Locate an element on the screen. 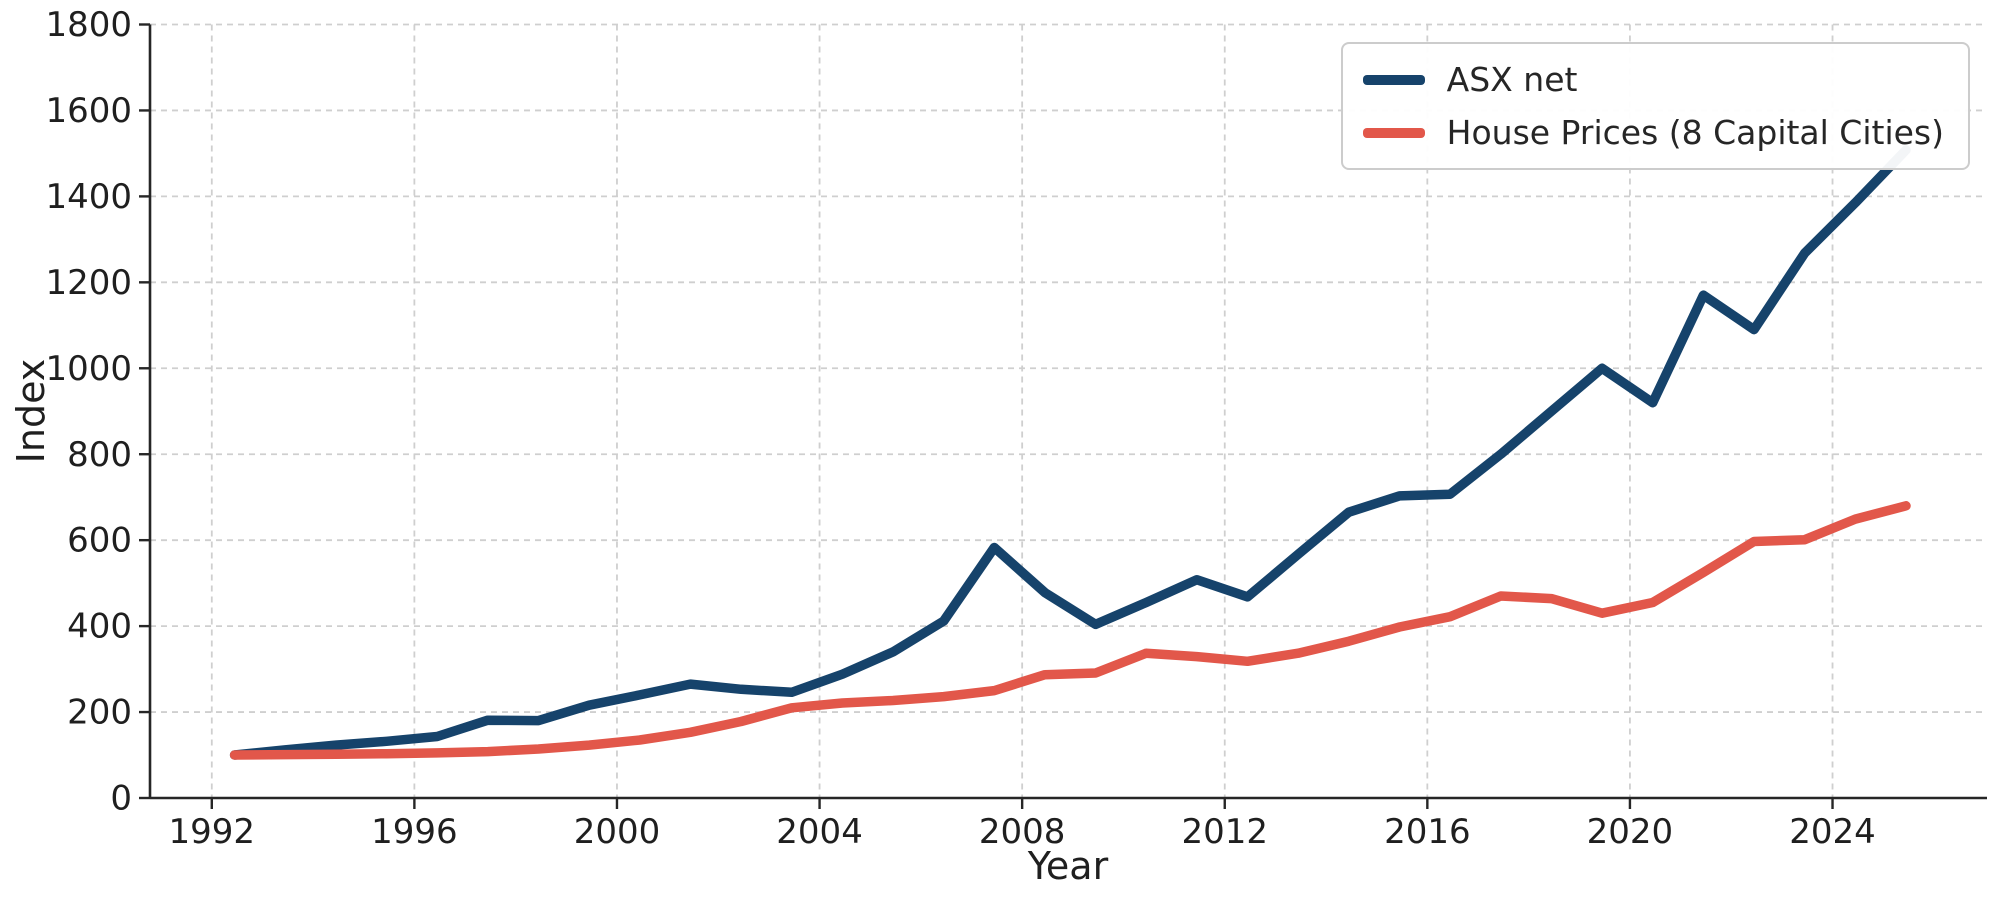 The image size is (2000, 898). x-axis-title: Year is located at coordinates (1068, 866).